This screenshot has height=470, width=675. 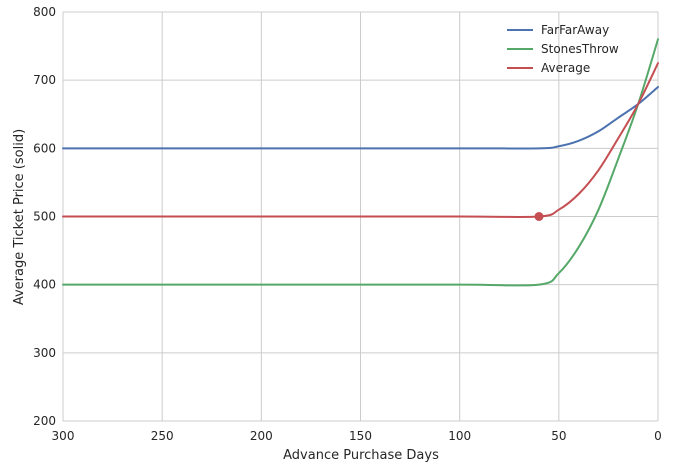 I want to click on y-tick-label: 800, so click(x=44, y=12).